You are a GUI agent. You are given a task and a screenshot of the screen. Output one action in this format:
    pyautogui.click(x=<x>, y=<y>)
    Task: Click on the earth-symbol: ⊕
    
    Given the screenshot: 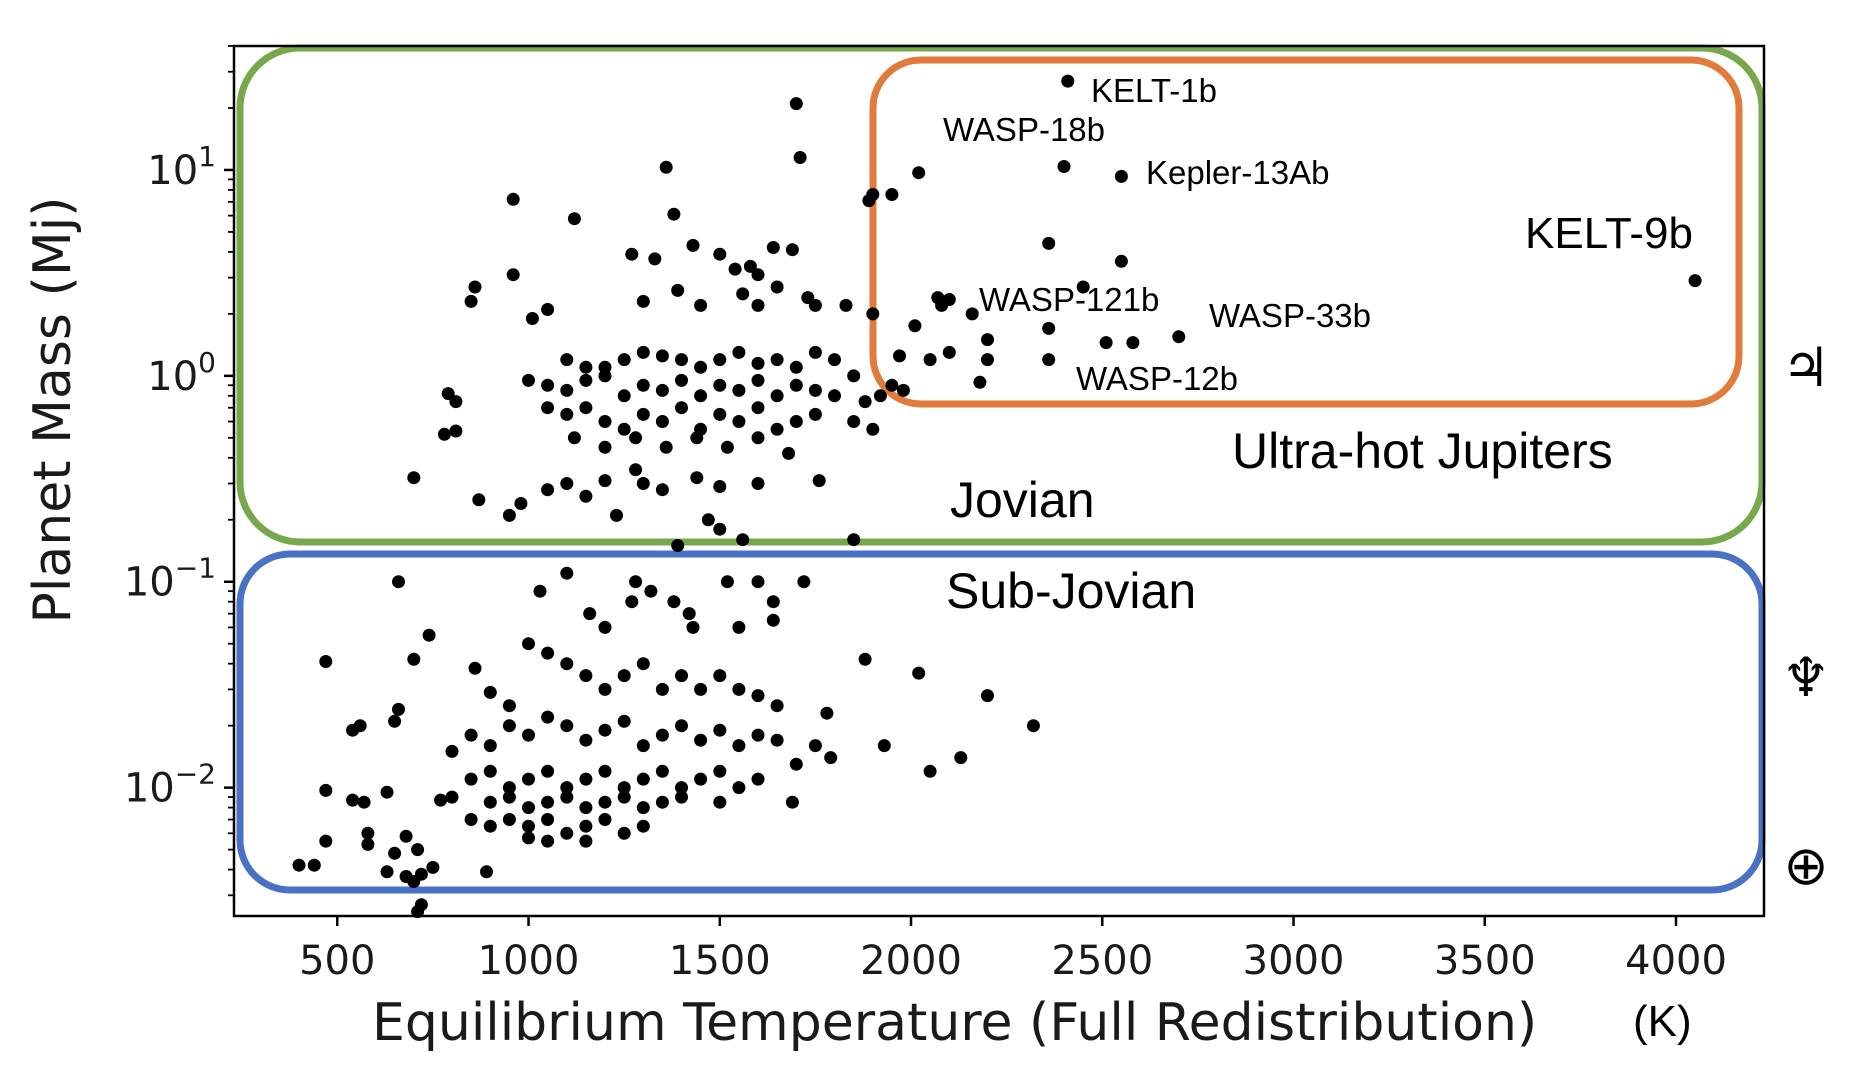 What is the action you would take?
    pyautogui.click(x=1805, y=865)
    